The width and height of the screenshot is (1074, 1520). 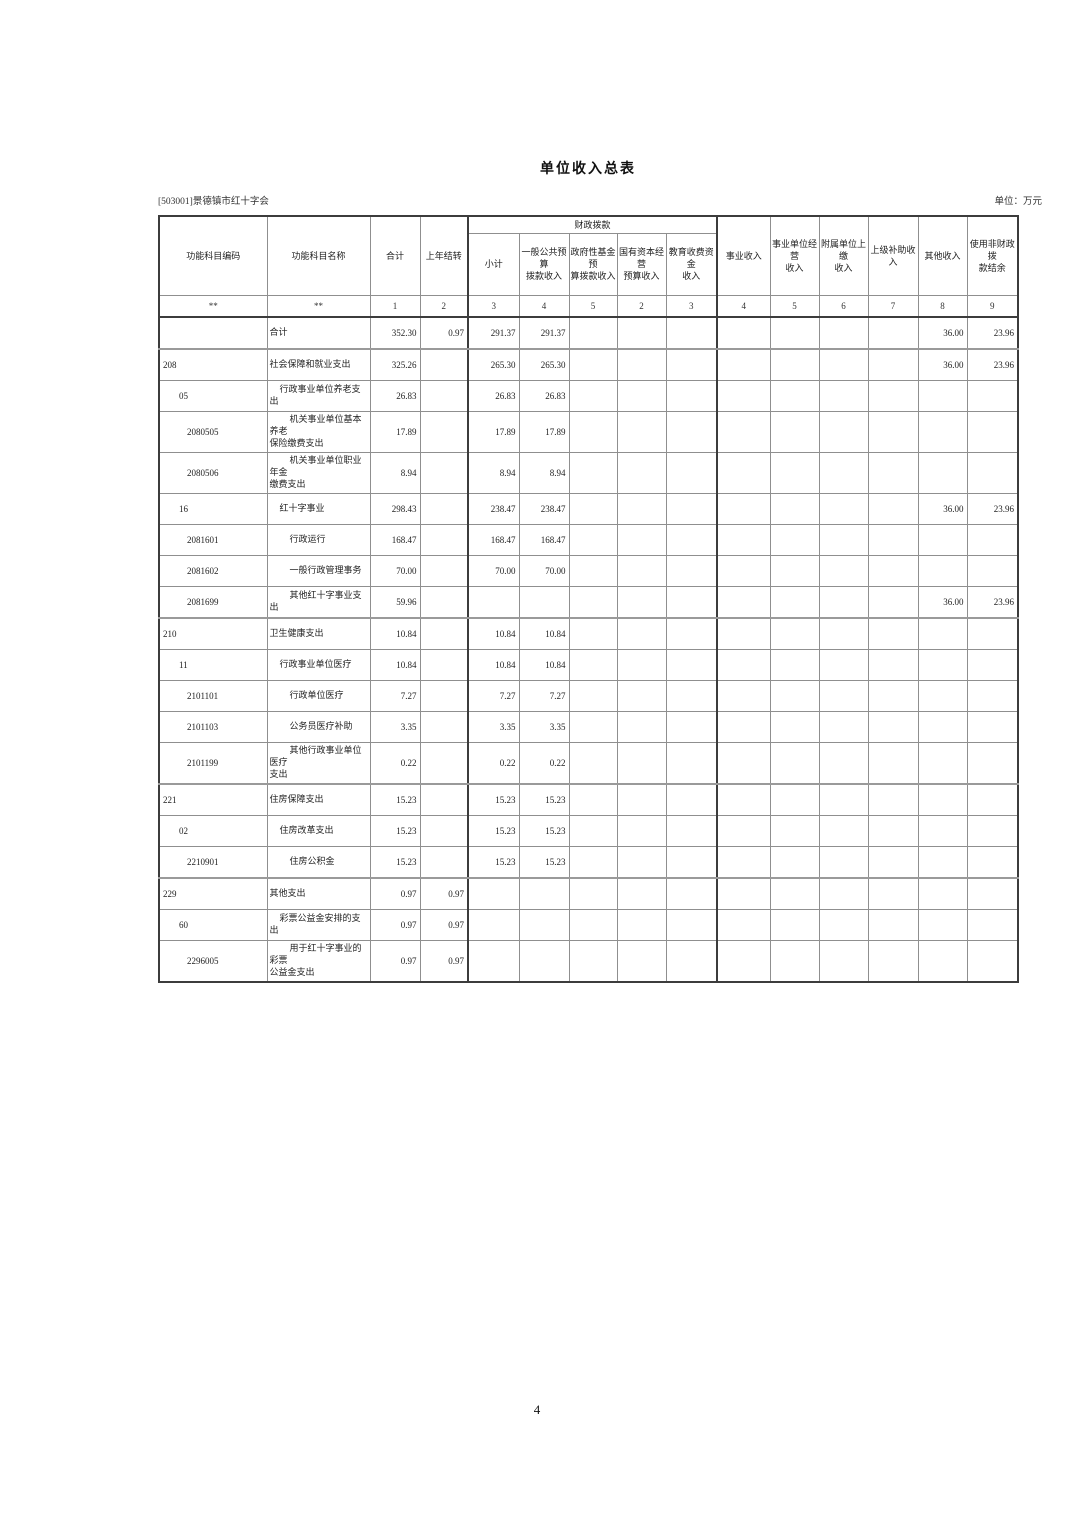 I want to click on lane-cell: 3, so click(x=493, y=306).